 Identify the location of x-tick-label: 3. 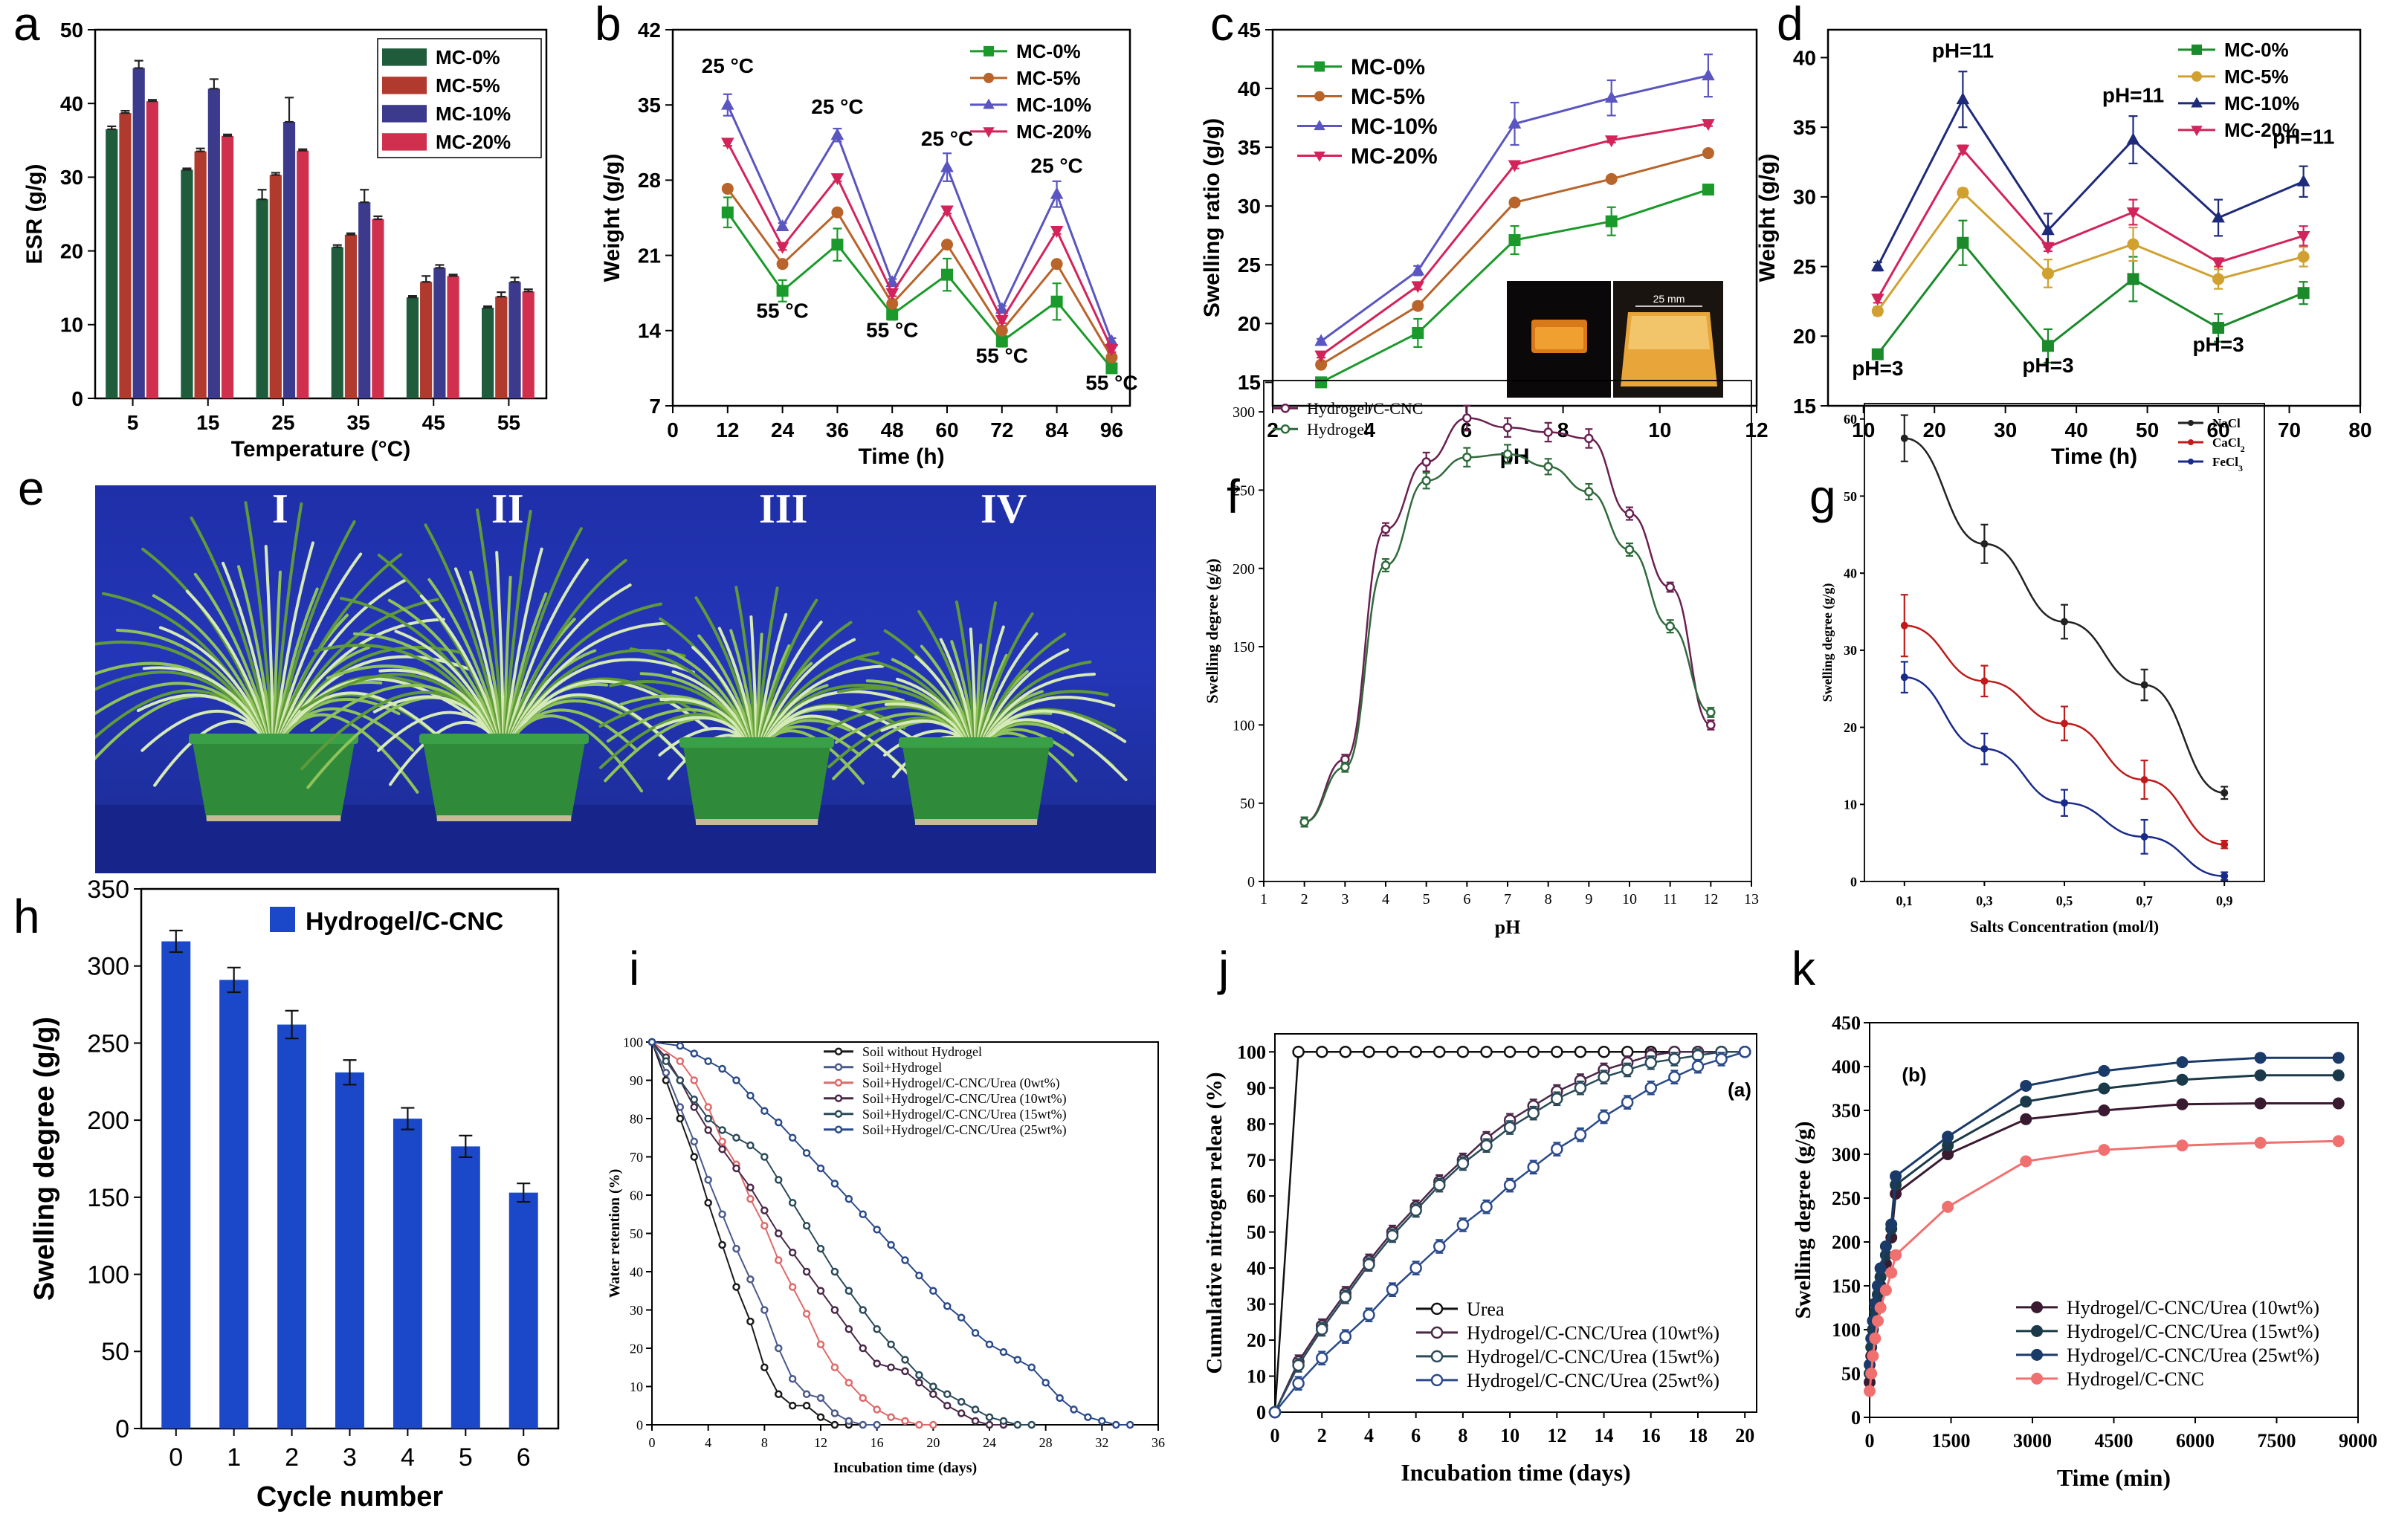
(350, 1457).